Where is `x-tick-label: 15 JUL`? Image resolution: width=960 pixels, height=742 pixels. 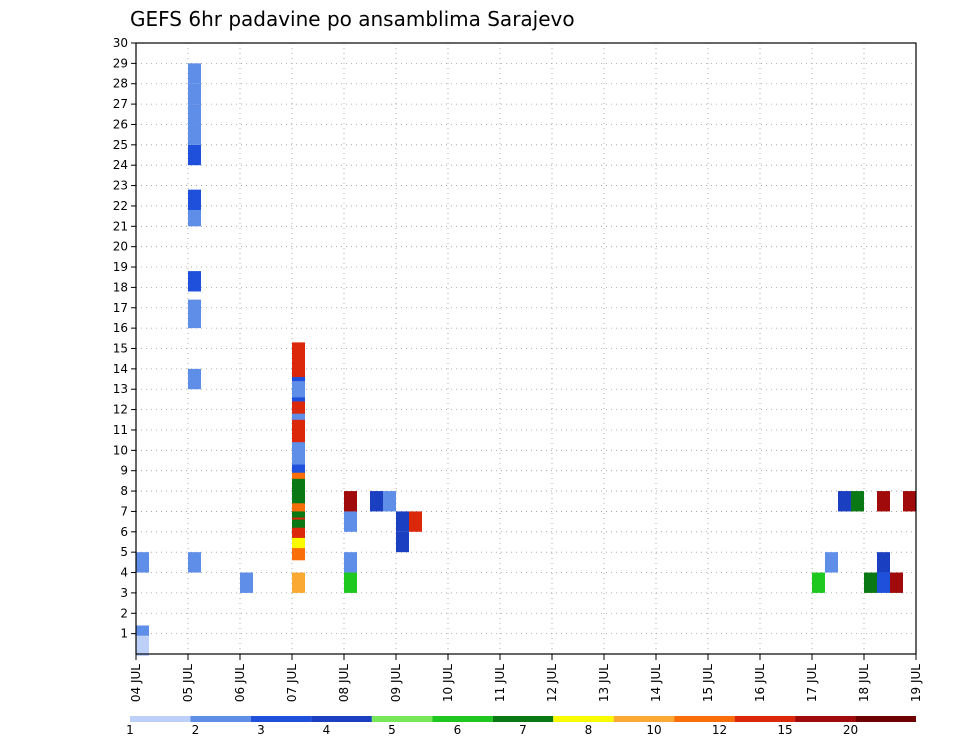
x-tick-label: 15 JUL is located at coordinates (708, 683).